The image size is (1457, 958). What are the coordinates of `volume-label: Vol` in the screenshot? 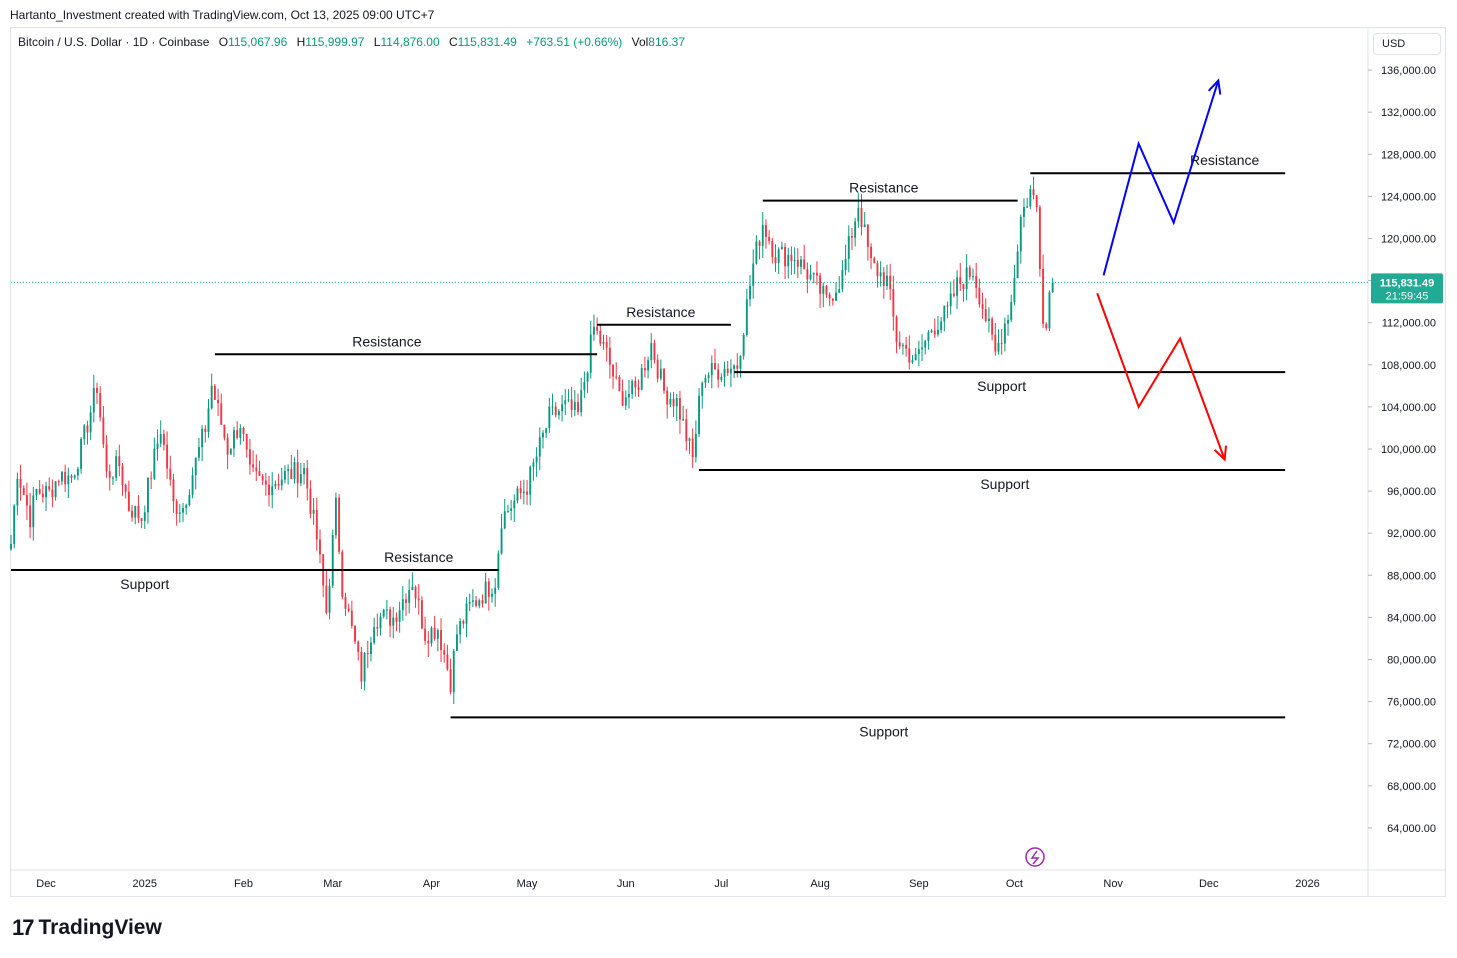 It's located at (640, 42).